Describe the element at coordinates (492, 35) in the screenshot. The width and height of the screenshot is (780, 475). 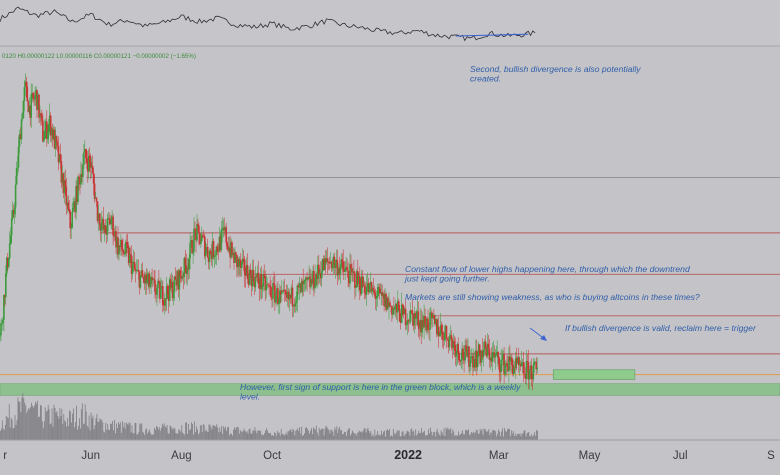
I see `divergence-line` at that location.